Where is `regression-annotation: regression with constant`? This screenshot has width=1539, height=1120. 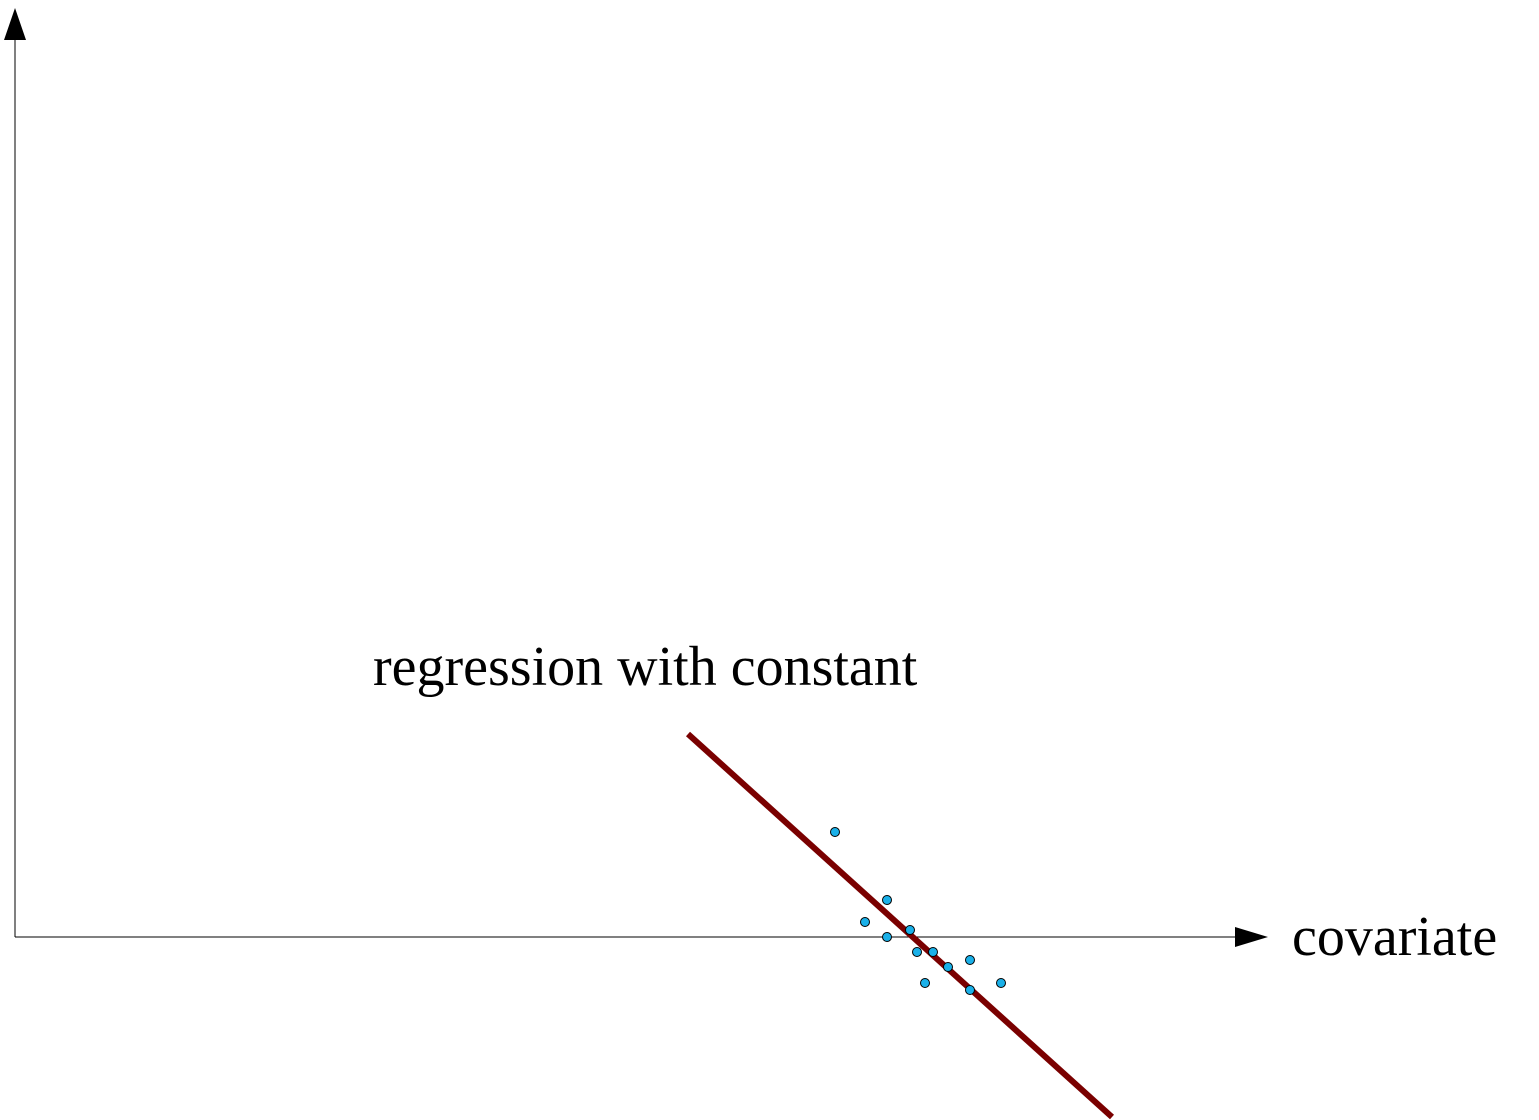
regression-annotation: regression with constant is located at coordinates (645, 667).